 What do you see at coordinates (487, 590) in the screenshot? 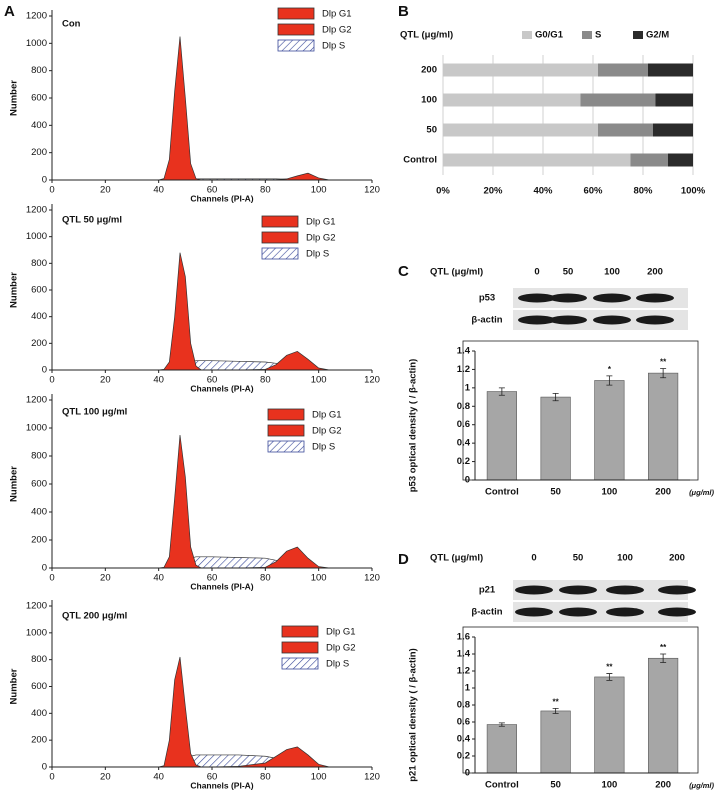
I see `blot-row-label: p21` at bounding box center [487, 590].